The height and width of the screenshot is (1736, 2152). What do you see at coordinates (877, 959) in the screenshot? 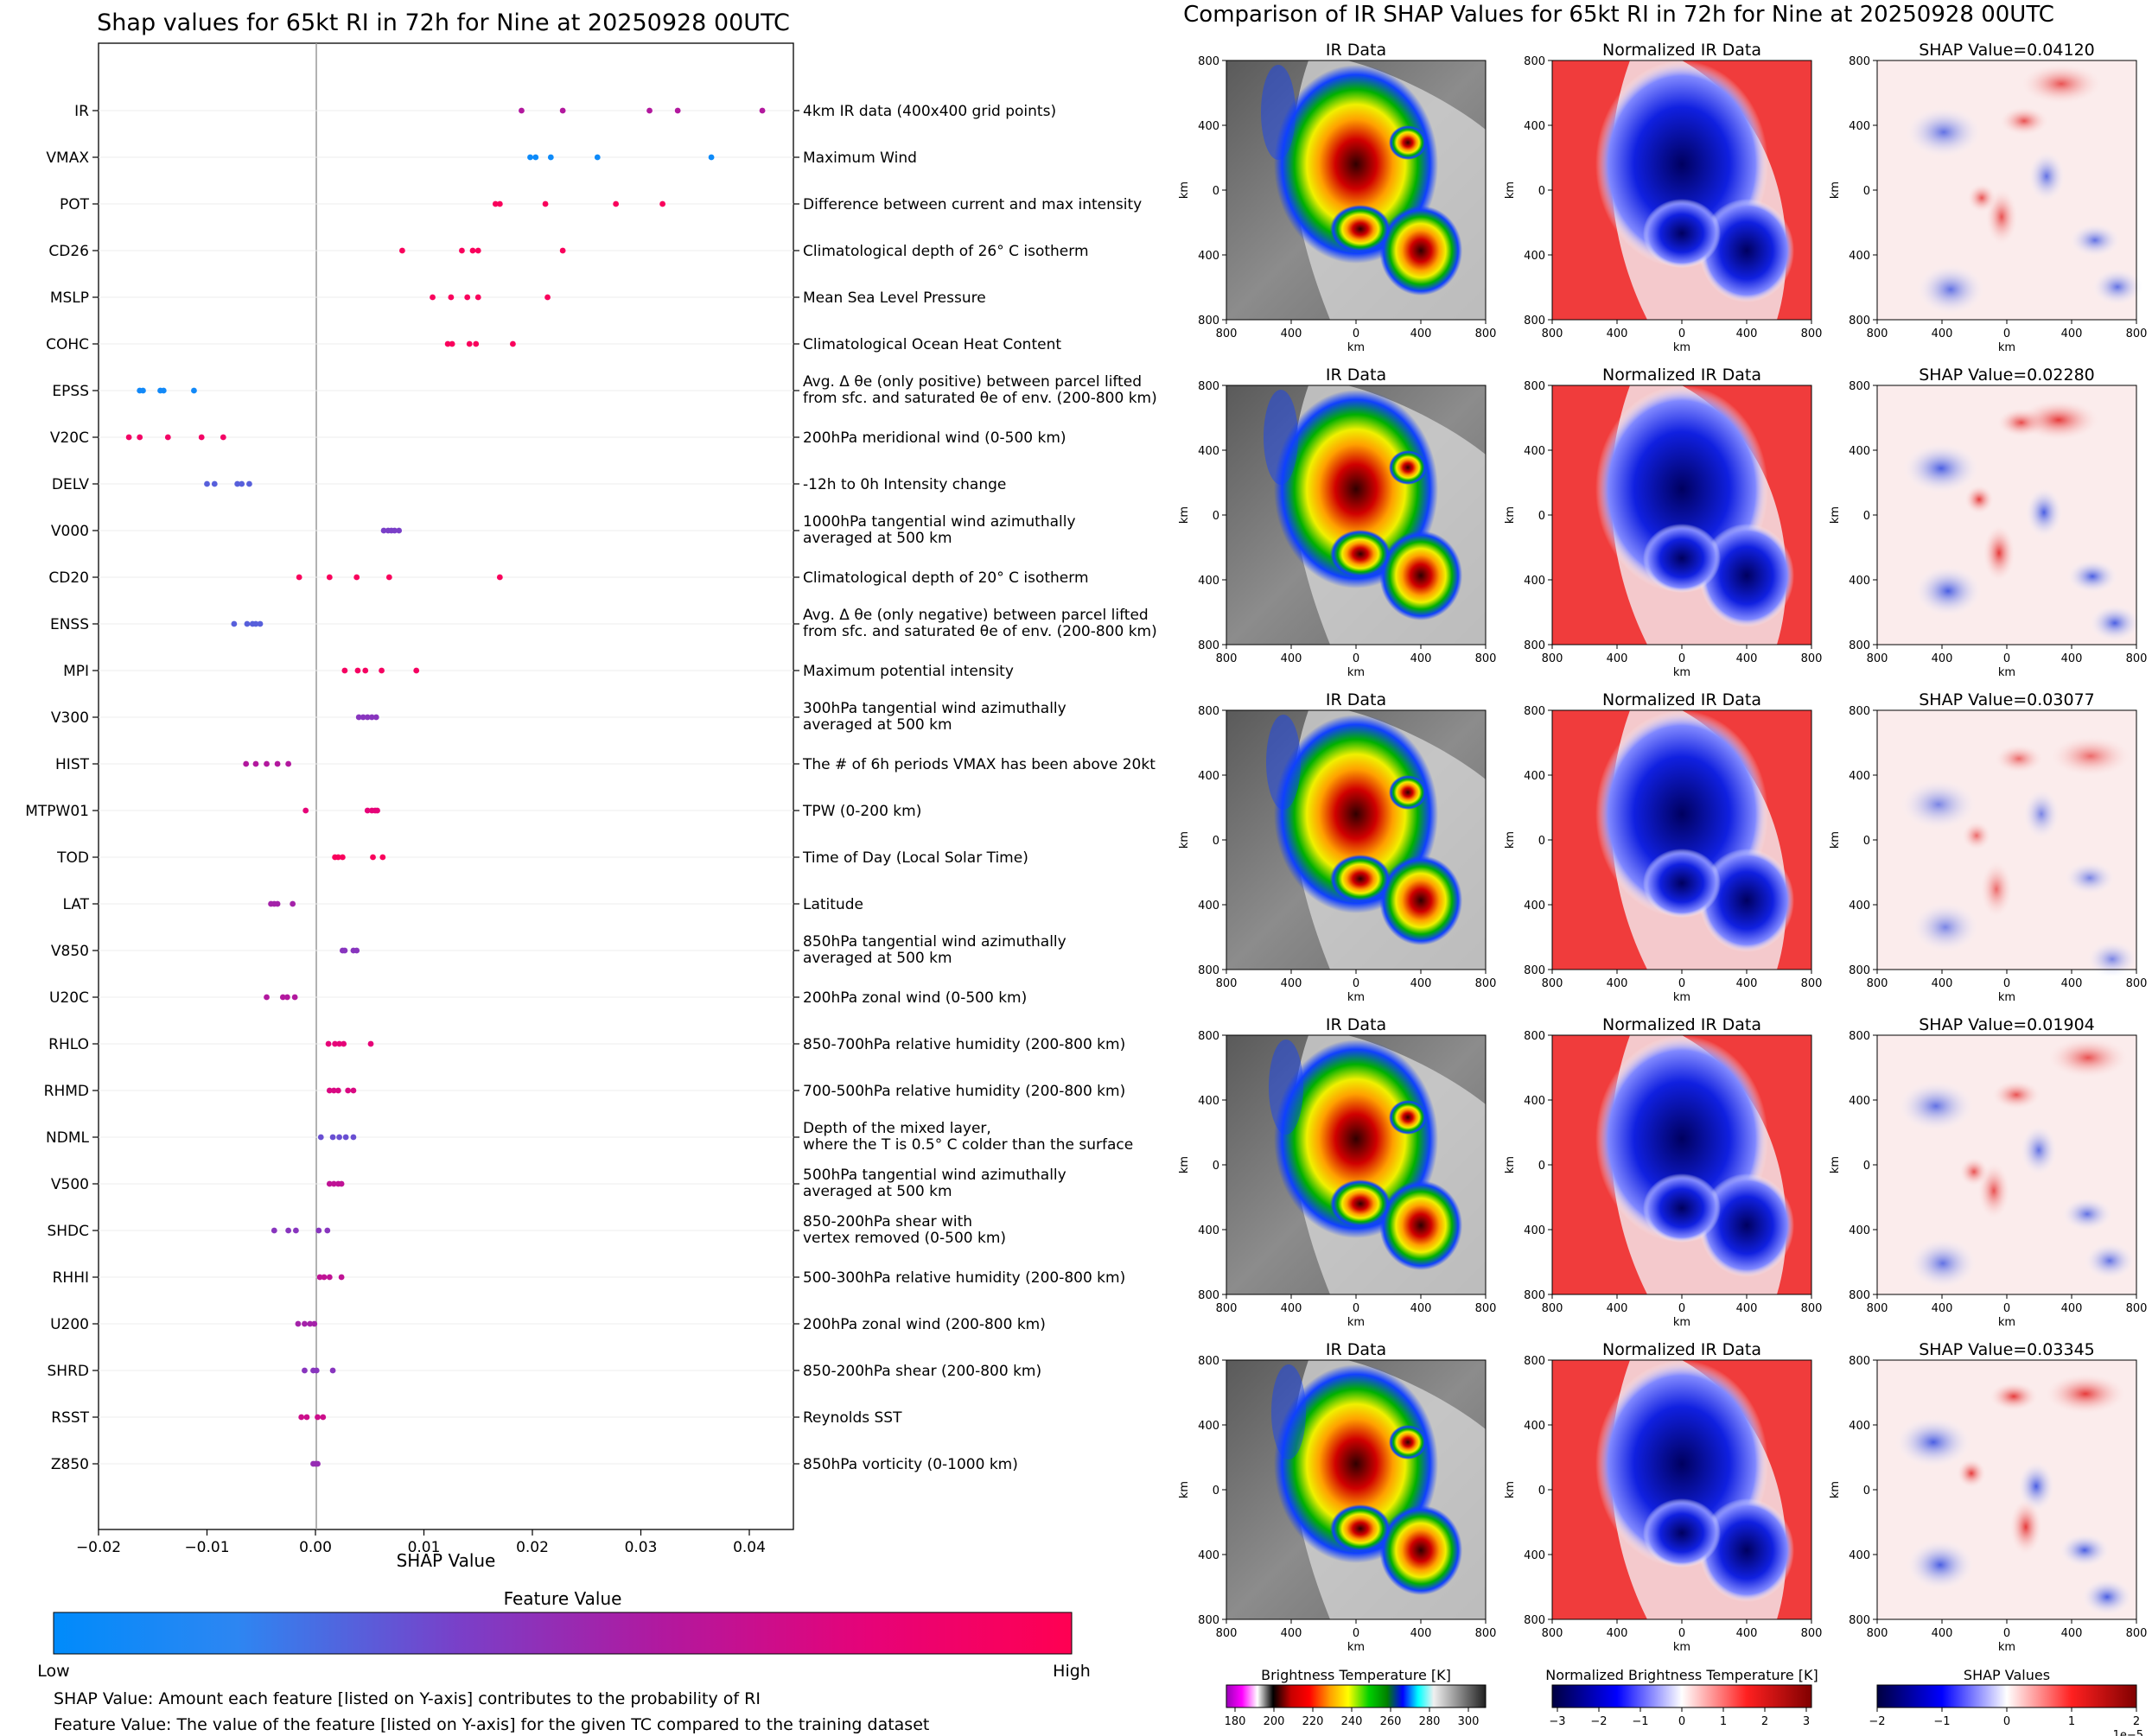
I see `feature-description: averaged at 500 km` at bounding box center [877, 959].